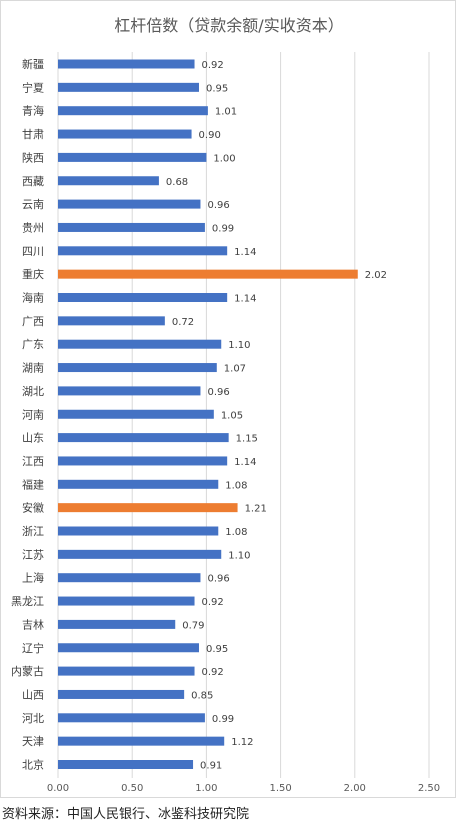 The width and height of the screenshot is (458, 823). Describe the element at coordinates (33, 111) in the screenshot. I see `category-label: 青海` at that location.